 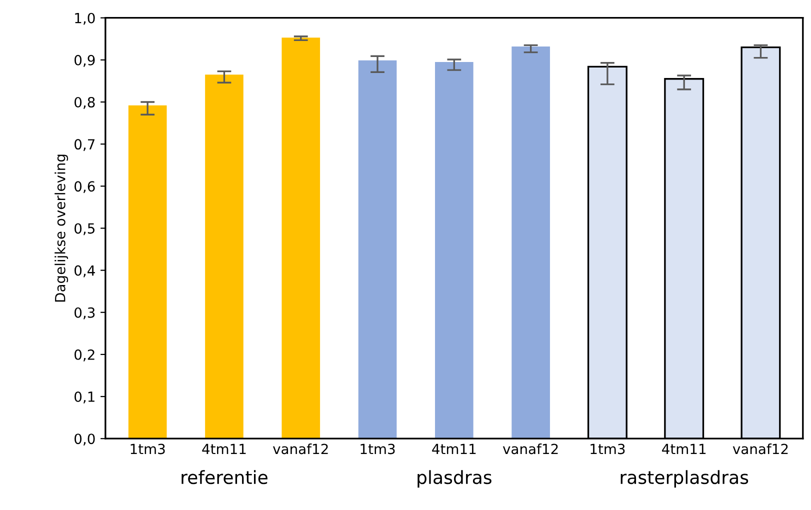 What do you see at coordinates (225, 477) in the screenshot?
I see `text: referentie` at bounding box center [225, 477].